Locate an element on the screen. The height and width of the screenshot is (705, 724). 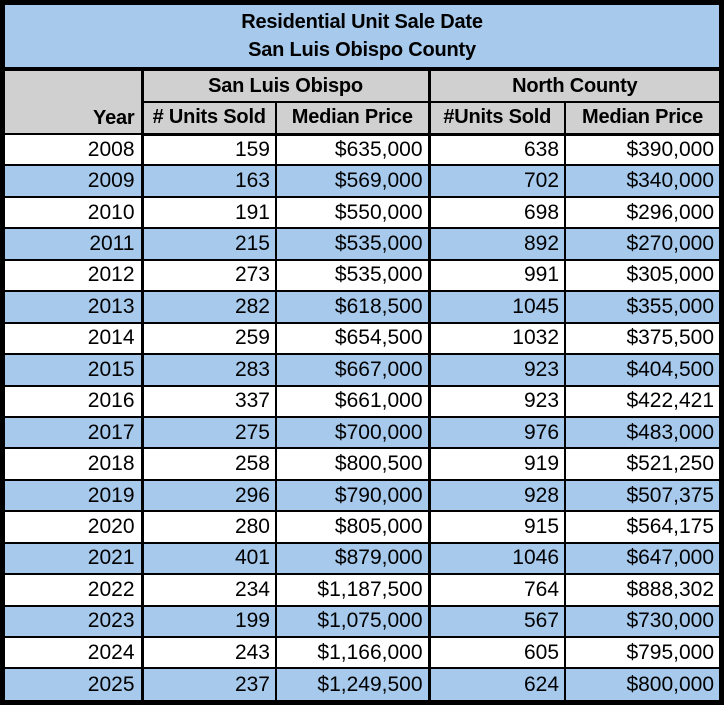
slo-price-cell: $800,500 is located at coordinates (352, 464).